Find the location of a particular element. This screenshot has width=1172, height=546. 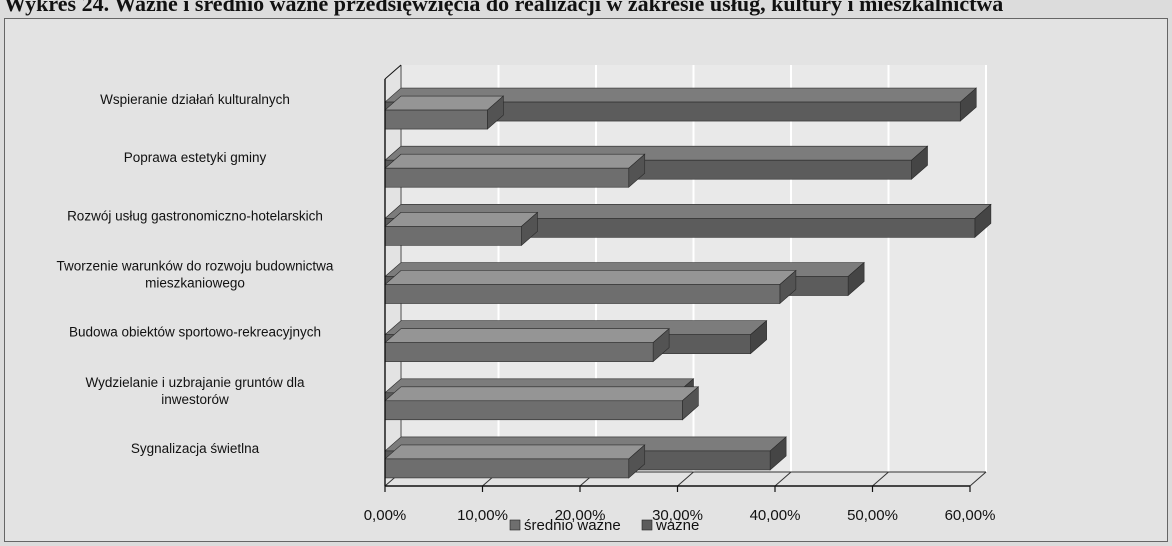

legend: średnio ważne ważne is located at coordinates (604, 525).